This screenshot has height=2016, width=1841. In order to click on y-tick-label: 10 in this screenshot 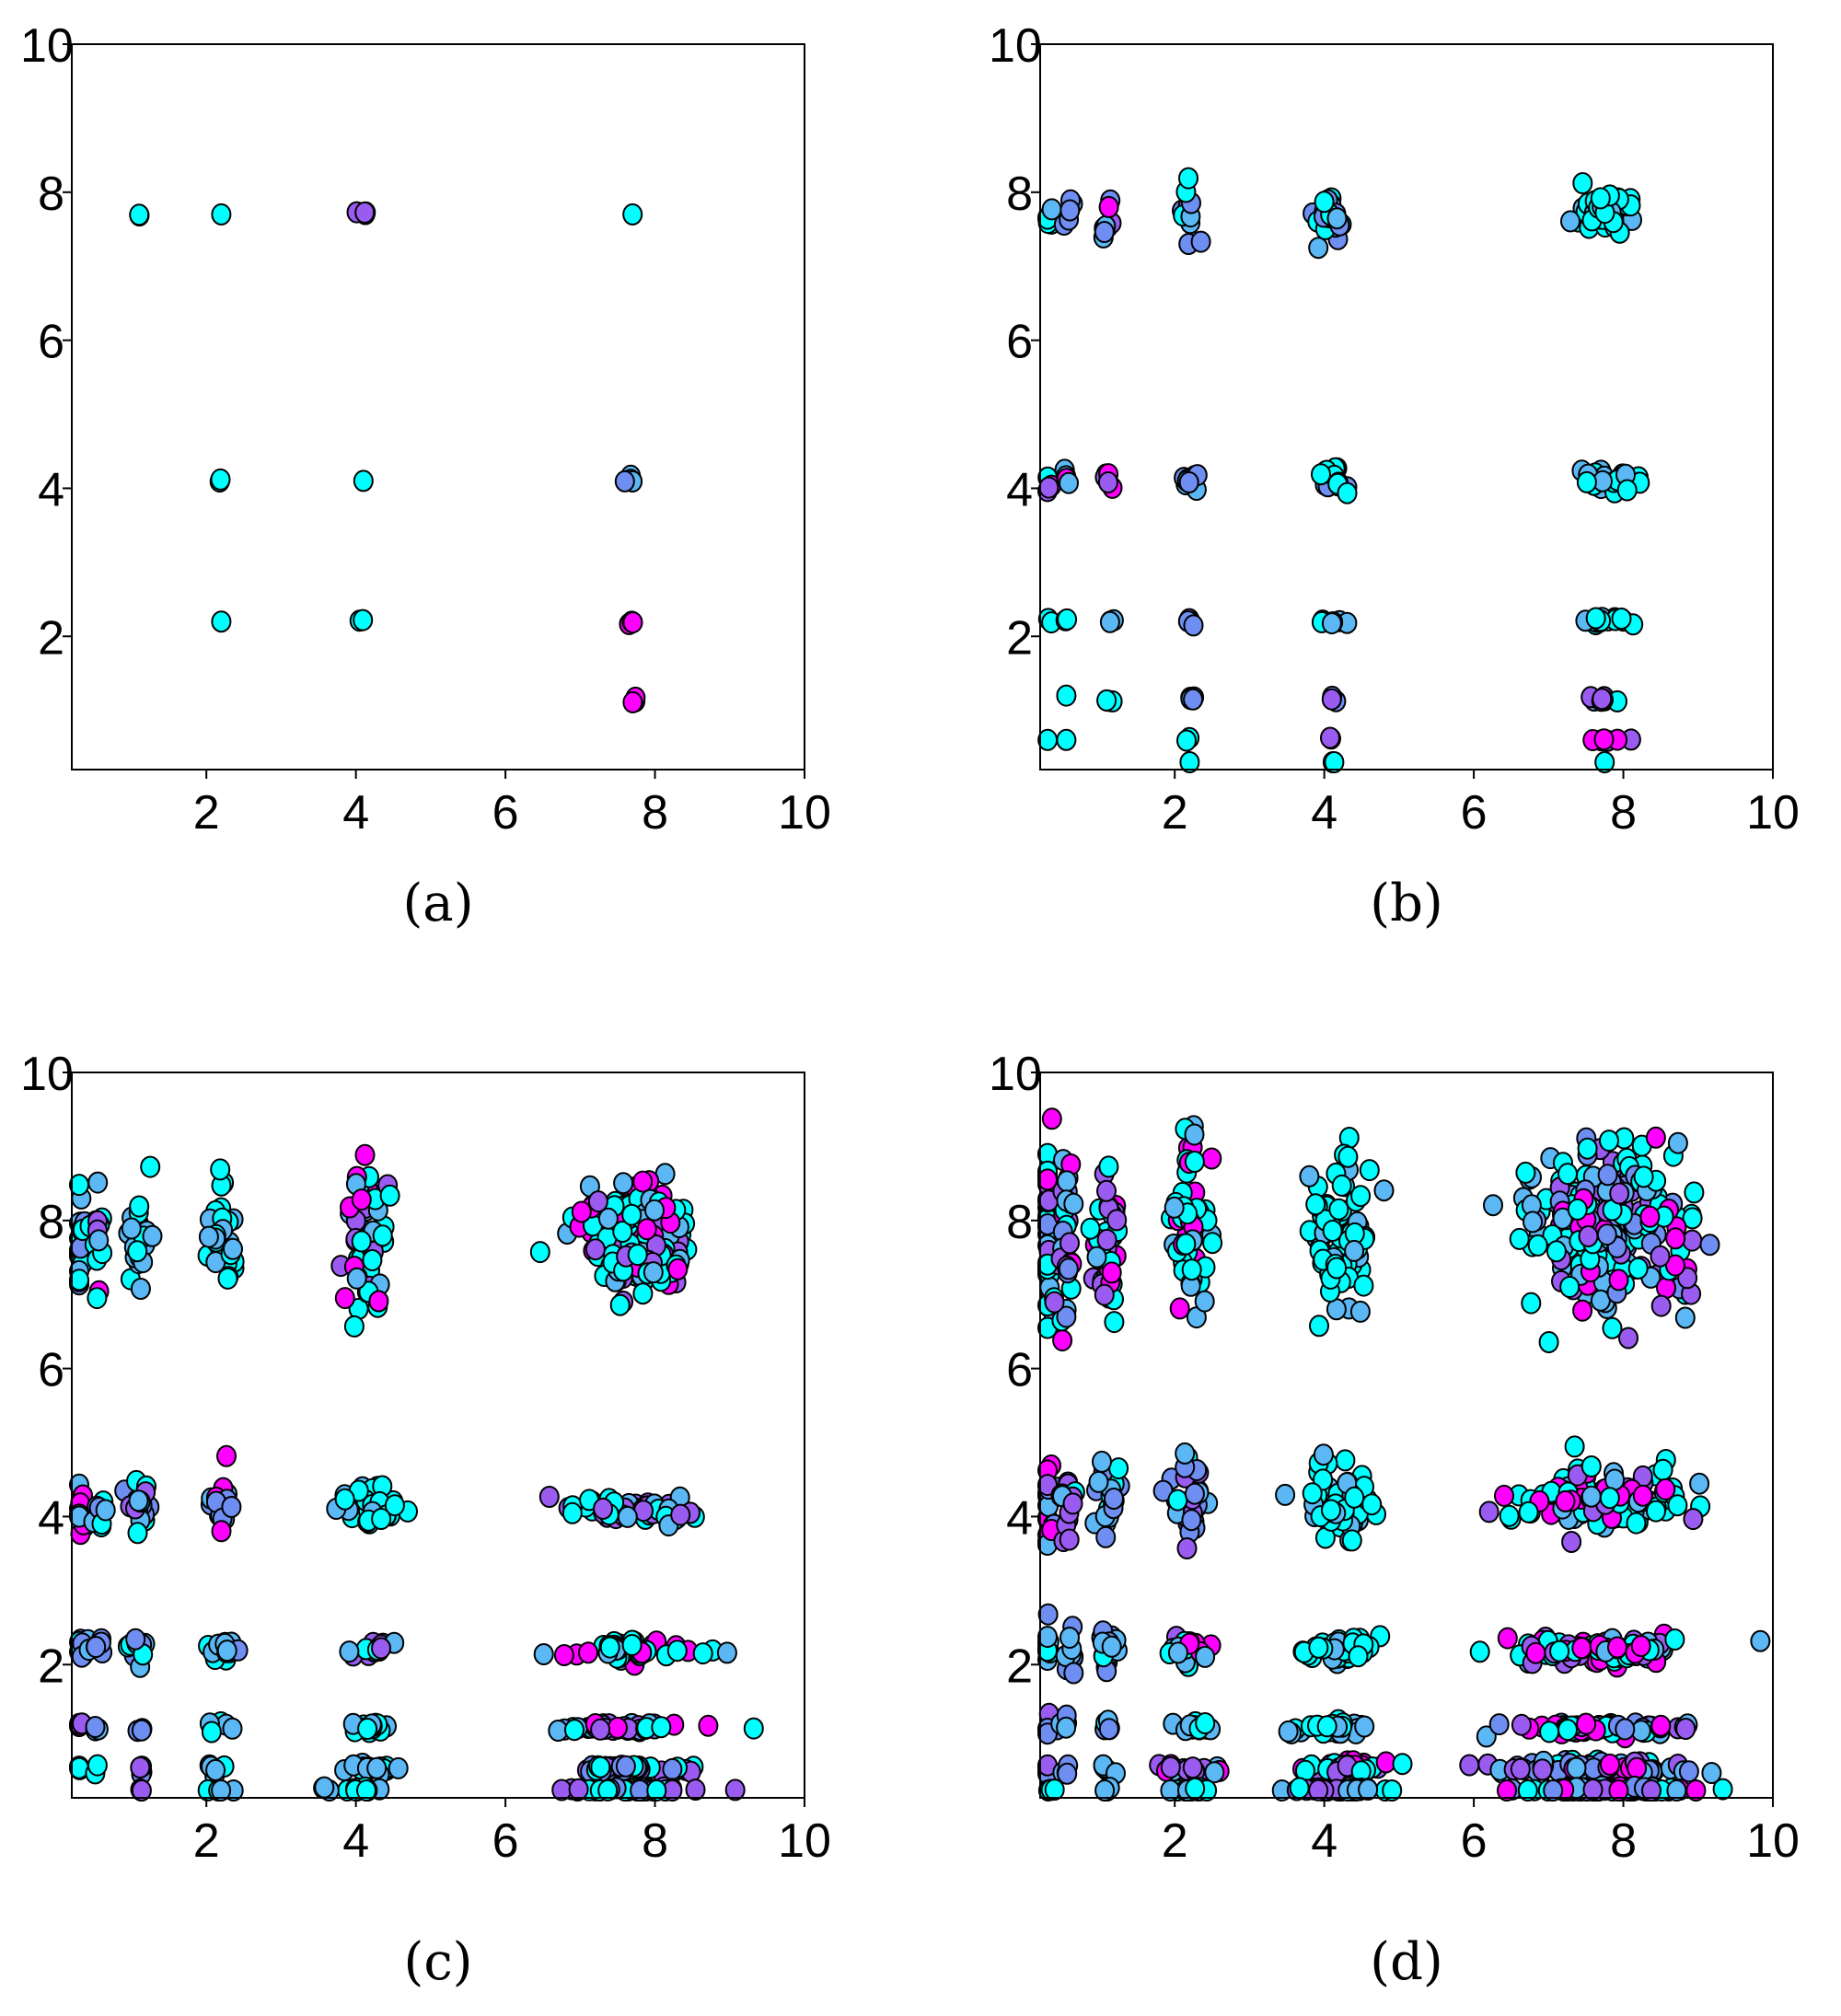, I will do `click(1015, 46)`.